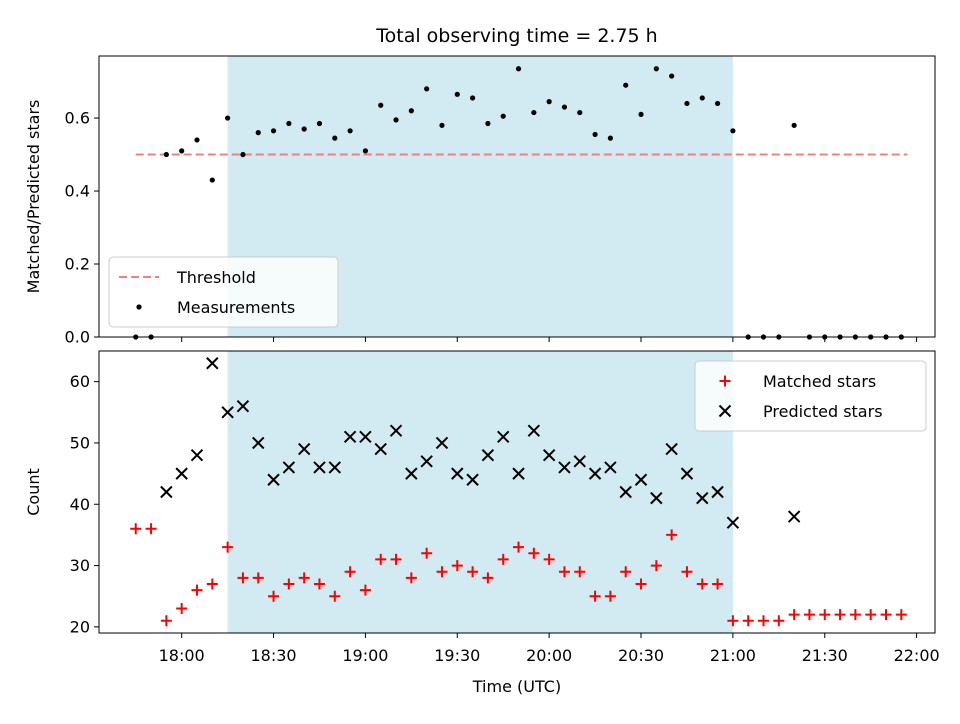 The image size is (960, 724). Describe the element at coordinates (77, 337) in the screenshot. I see `y-tick-label: 0.0` at that location.